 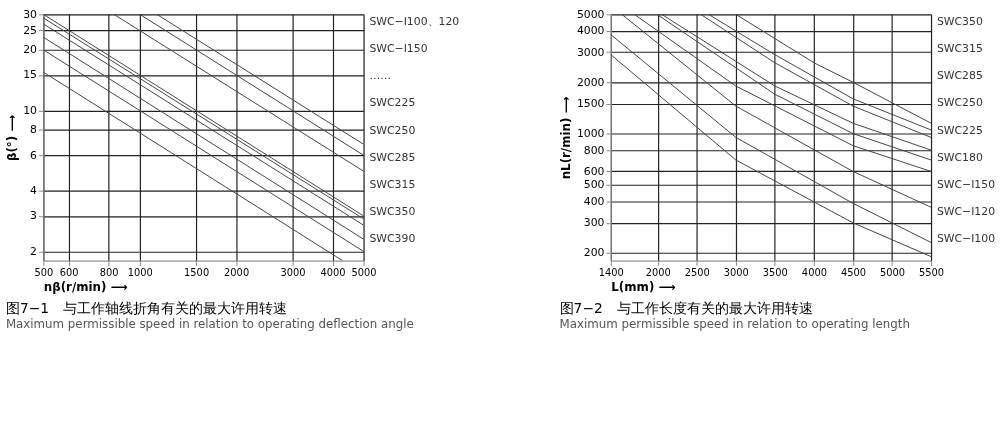 I want to click on y-tick-label: 2000, so click(x=590, y=82).